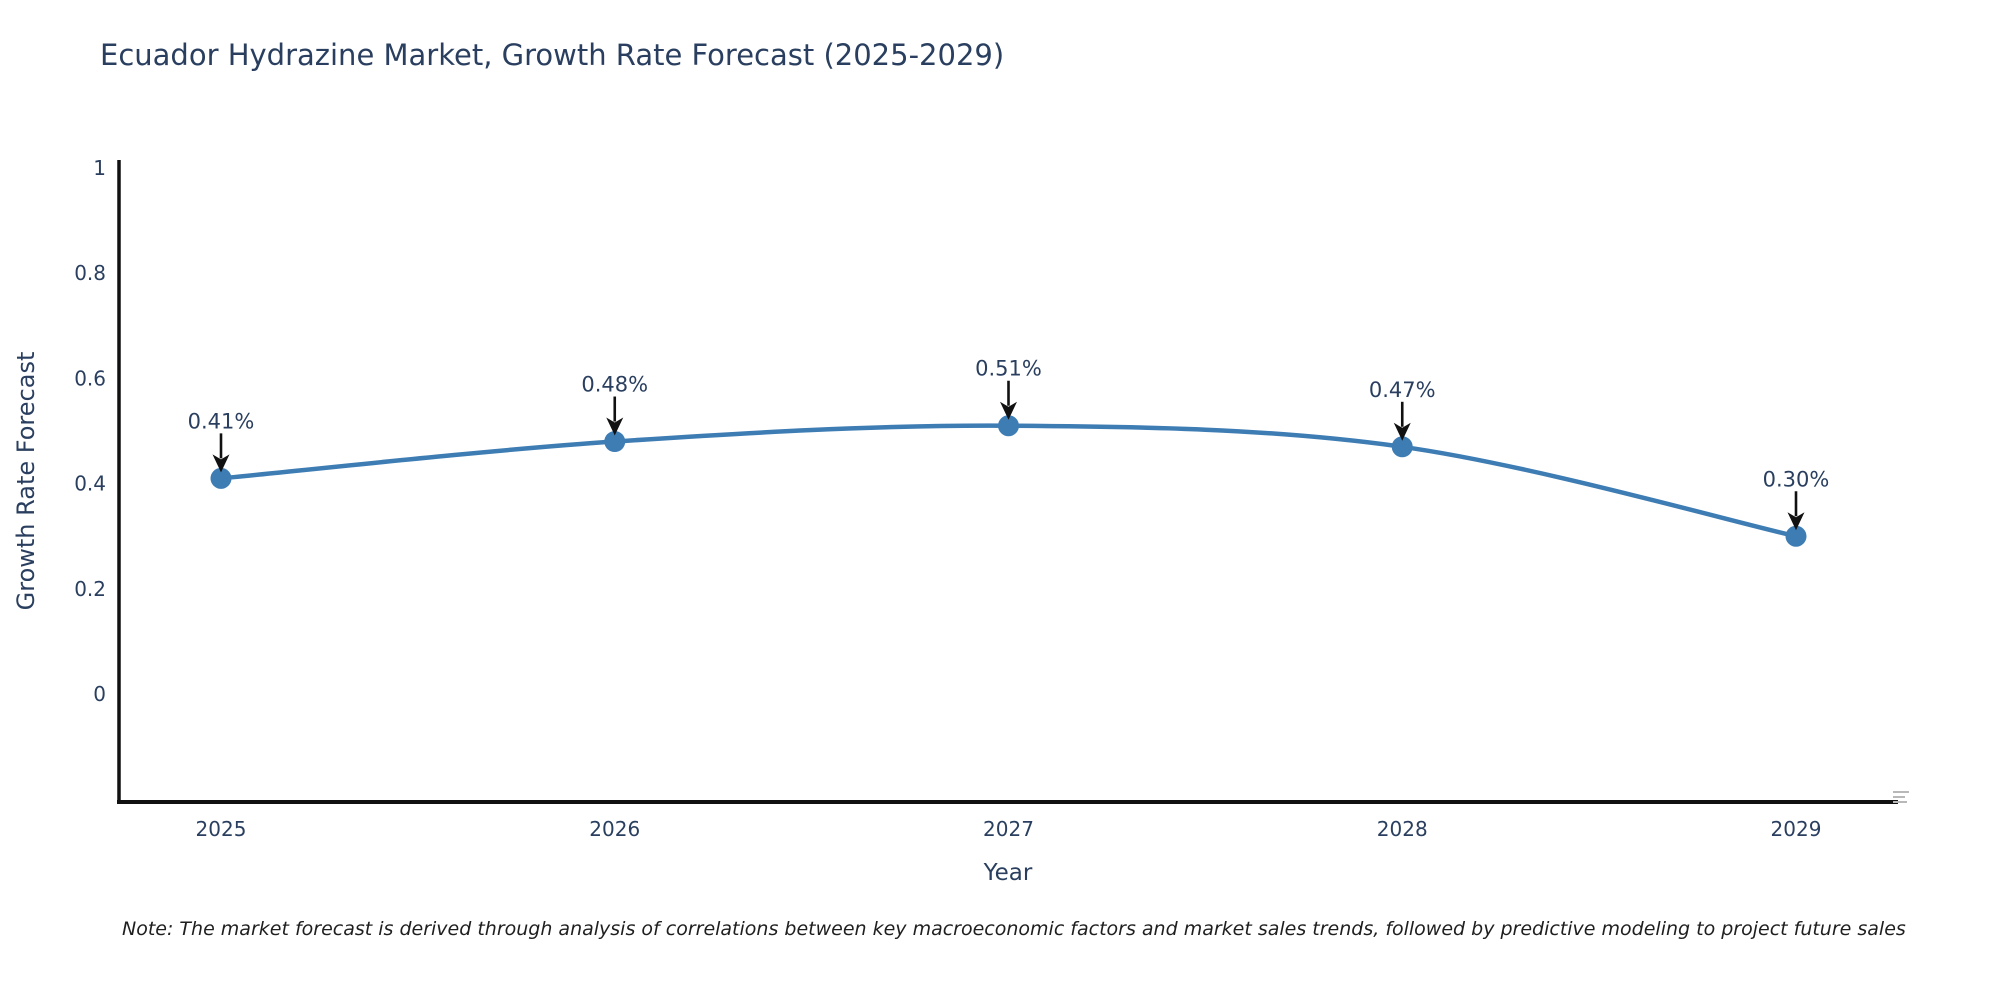  I want to click on point-label: 0.30%, so click(1796, 479).